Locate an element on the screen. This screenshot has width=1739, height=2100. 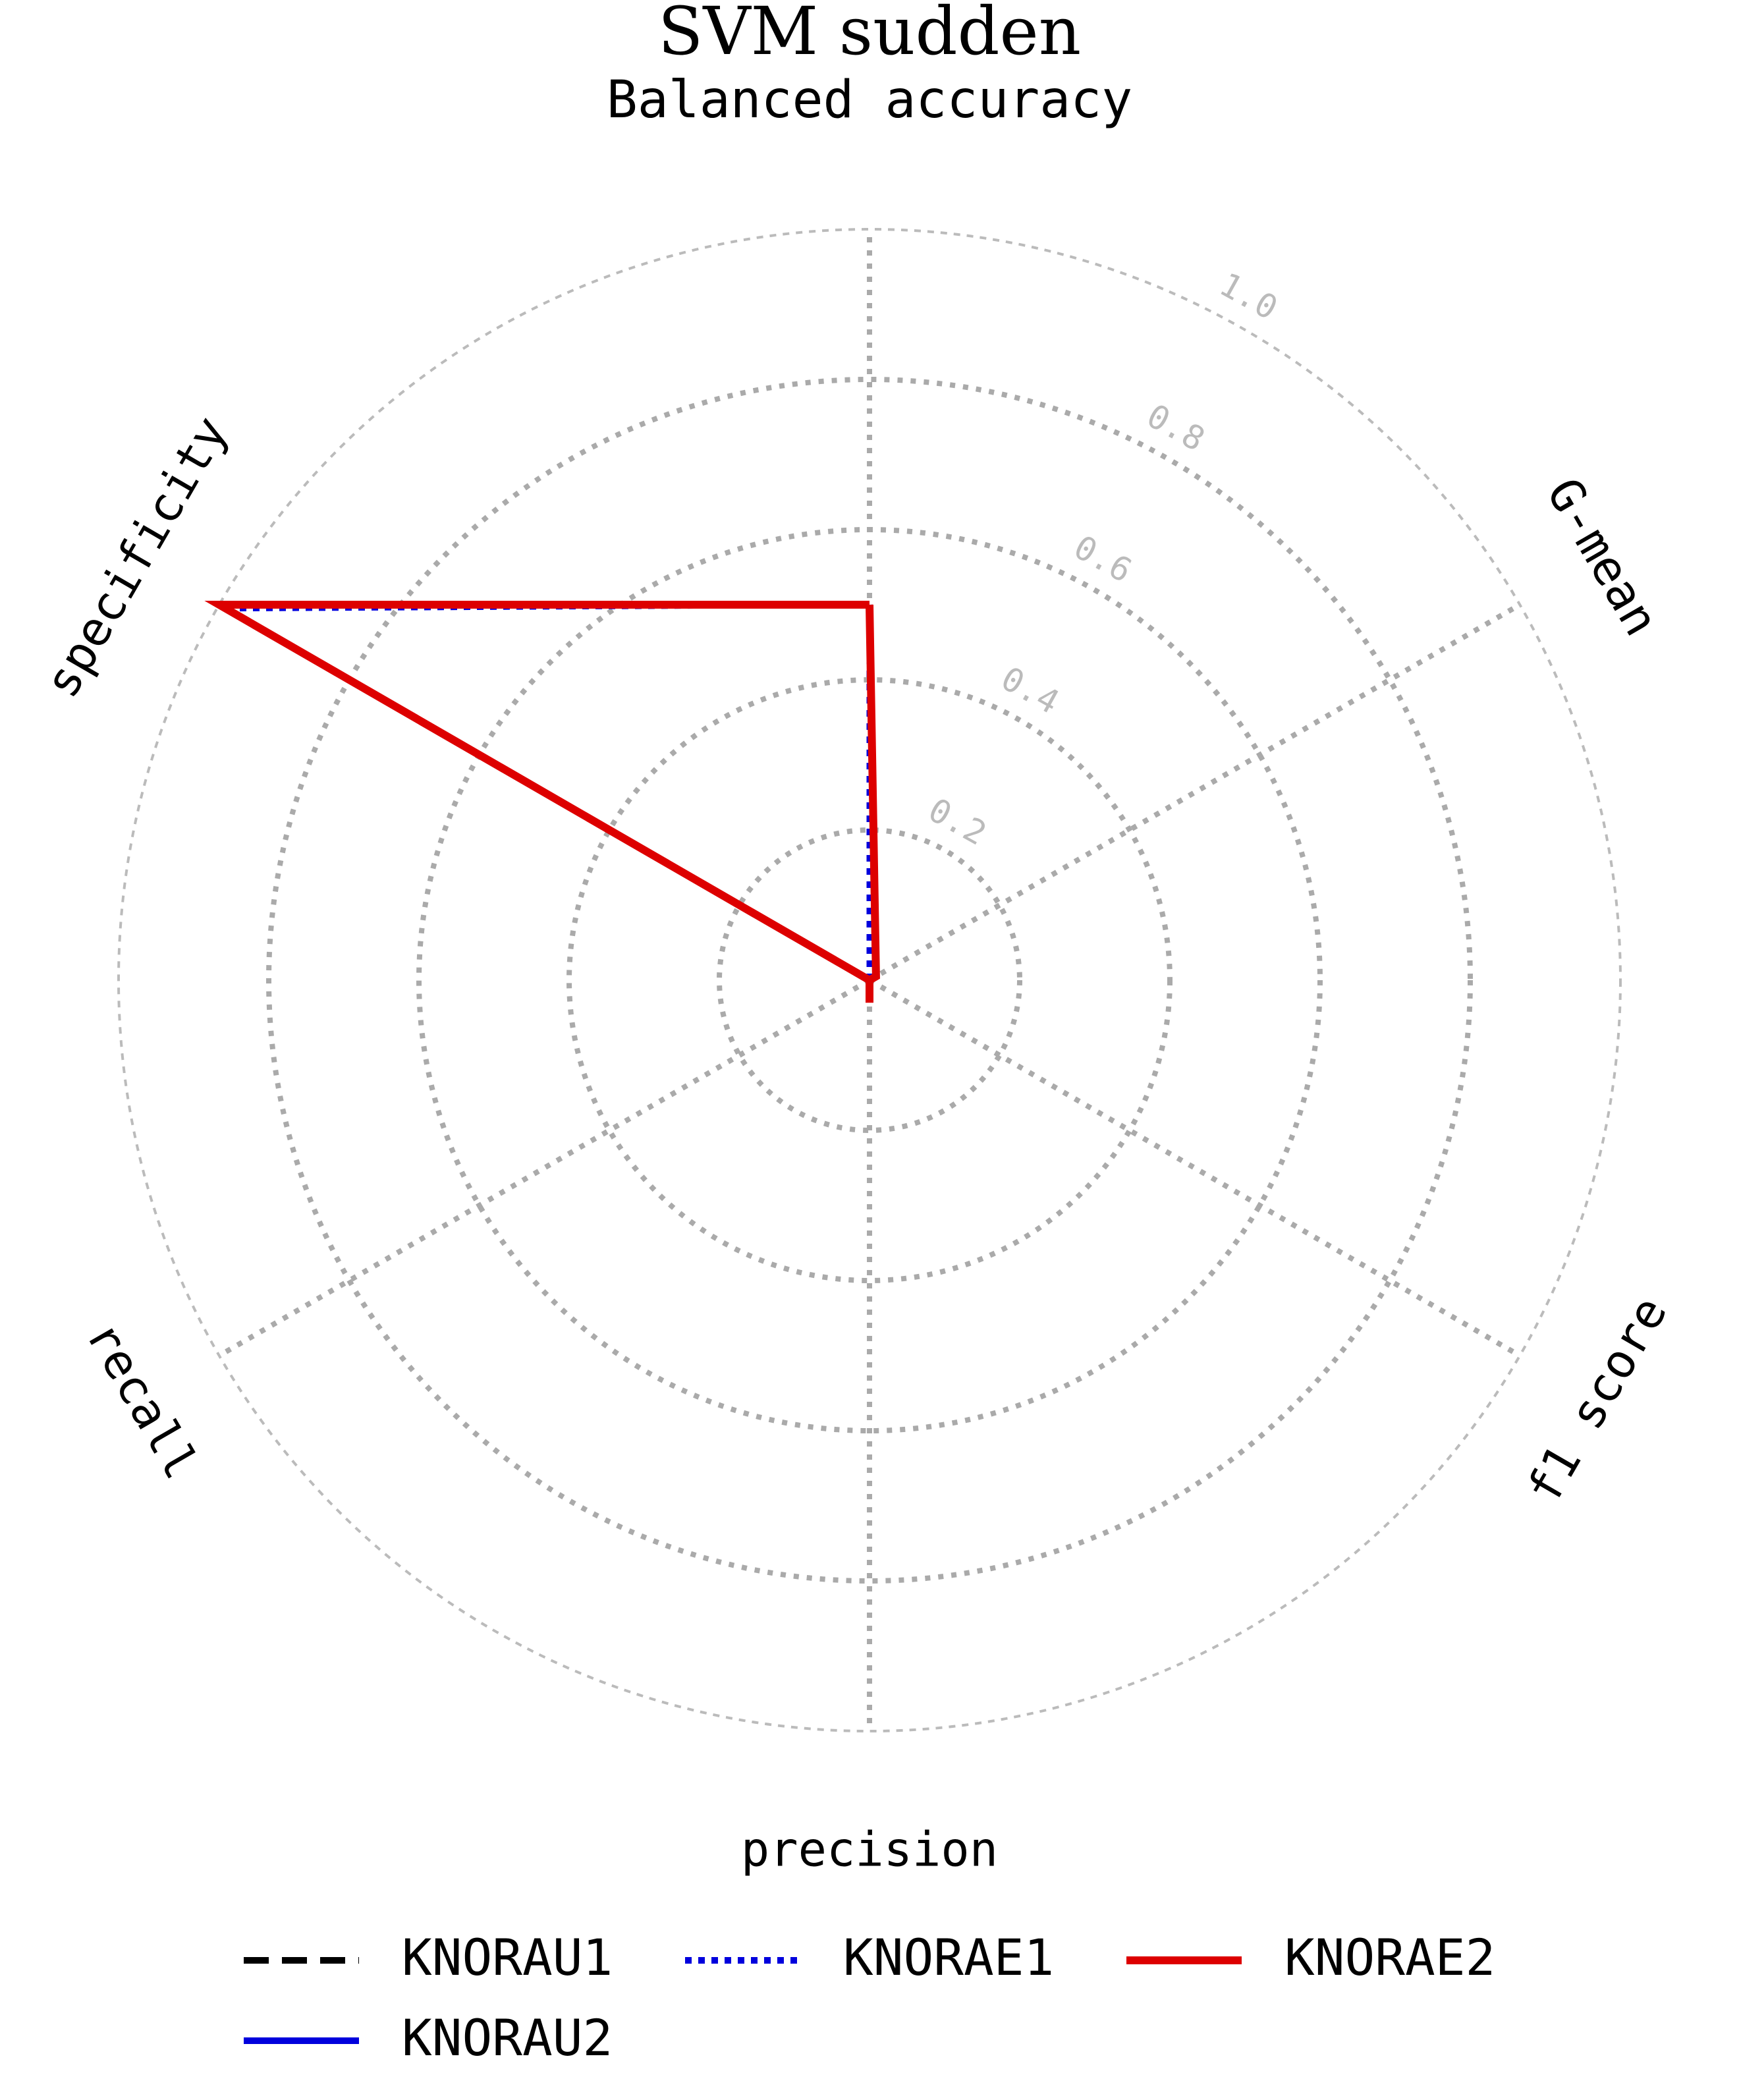
legend-label-knorae1: KNORAE1 is located at coordinates (948, 1958).